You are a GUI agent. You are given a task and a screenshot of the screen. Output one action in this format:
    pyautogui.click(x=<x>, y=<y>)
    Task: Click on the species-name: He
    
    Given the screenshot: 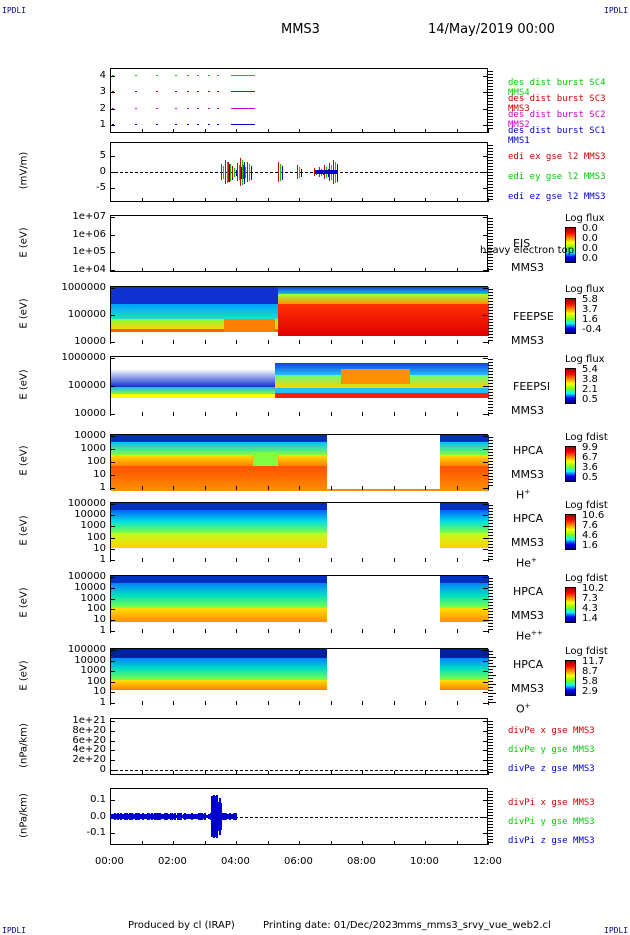 What is the action you would take?
    pyautogui.click(x=524, y=636)
    